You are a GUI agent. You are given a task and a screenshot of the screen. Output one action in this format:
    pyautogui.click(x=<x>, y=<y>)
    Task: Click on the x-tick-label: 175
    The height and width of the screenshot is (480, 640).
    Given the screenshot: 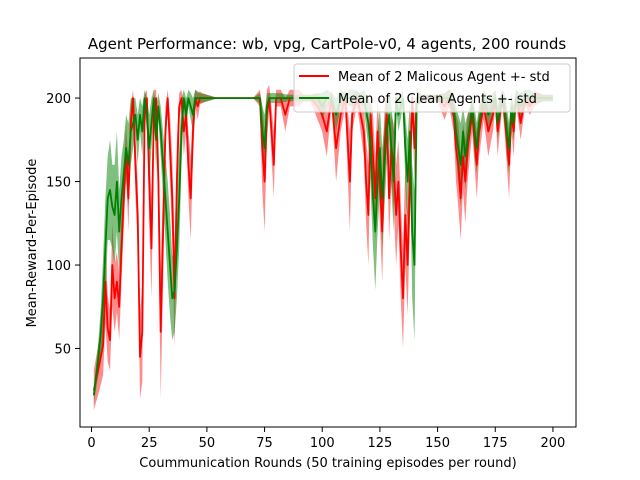 What is the action you would take?
    pyautogui.click(x=495, y=443)
    